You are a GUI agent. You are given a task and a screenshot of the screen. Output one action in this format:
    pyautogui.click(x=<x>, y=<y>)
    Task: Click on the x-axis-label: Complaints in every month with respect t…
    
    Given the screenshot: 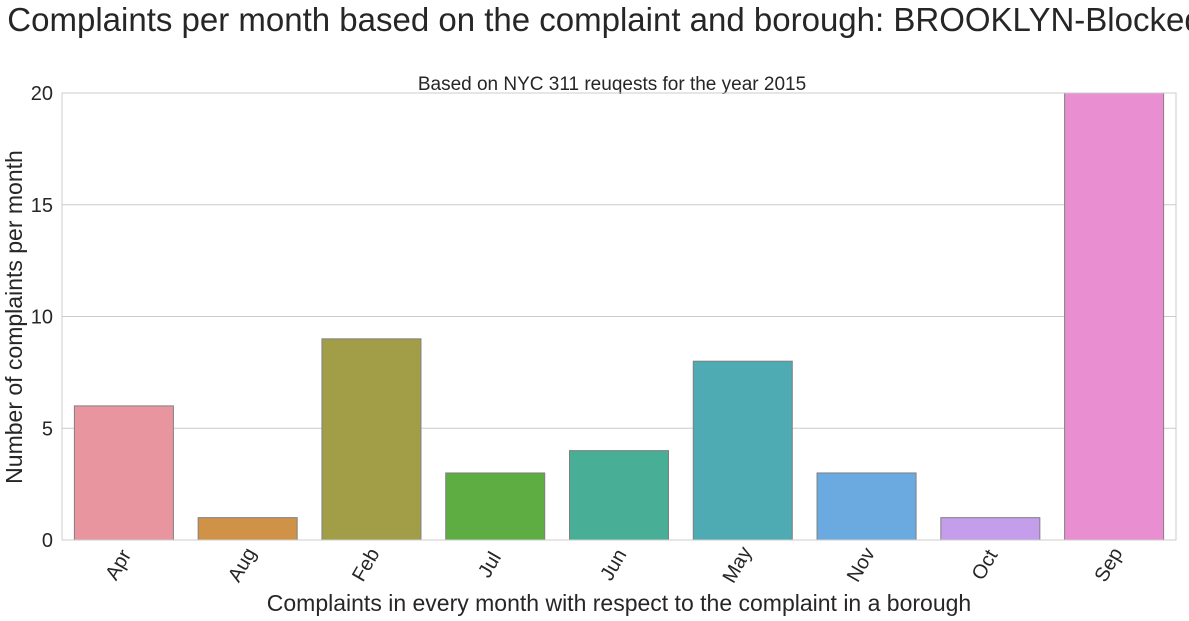 What is the action you would take?
    pyautogui.click(x=619, y=603)
    